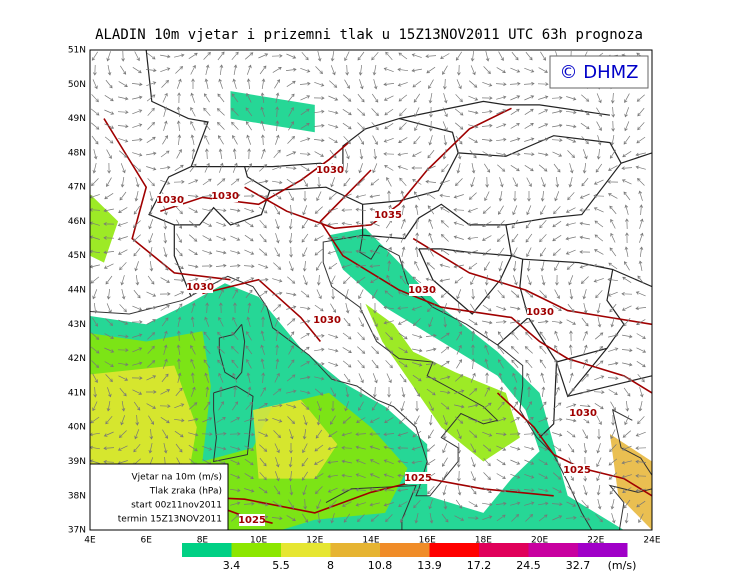 This screenshot has width=740, height=582. Describe the element at coordinates (77, 188) in the screenshot. I see `lat-label: 47N` at that location.